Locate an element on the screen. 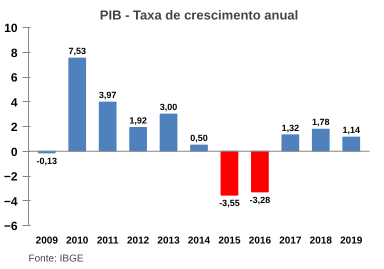 This screenshot has width=384, height=269. data-label: 7,53 is located at coordinates (77, 51).